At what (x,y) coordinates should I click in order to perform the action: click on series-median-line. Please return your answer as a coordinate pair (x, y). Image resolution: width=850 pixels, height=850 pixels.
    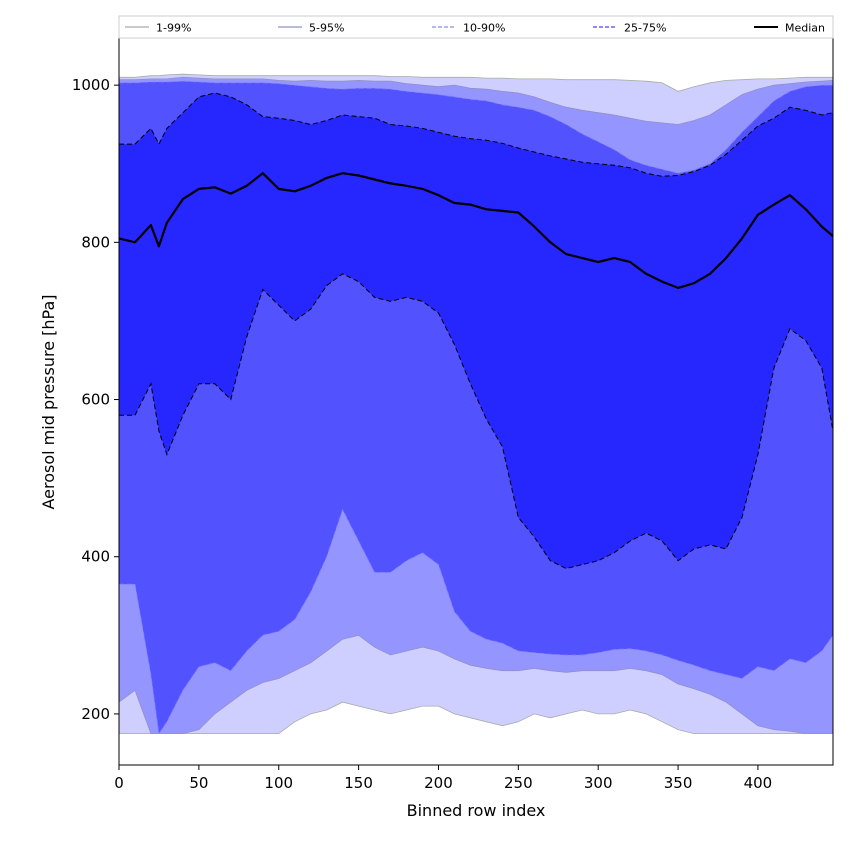
    Looking at the image, I should click on (476, 230).